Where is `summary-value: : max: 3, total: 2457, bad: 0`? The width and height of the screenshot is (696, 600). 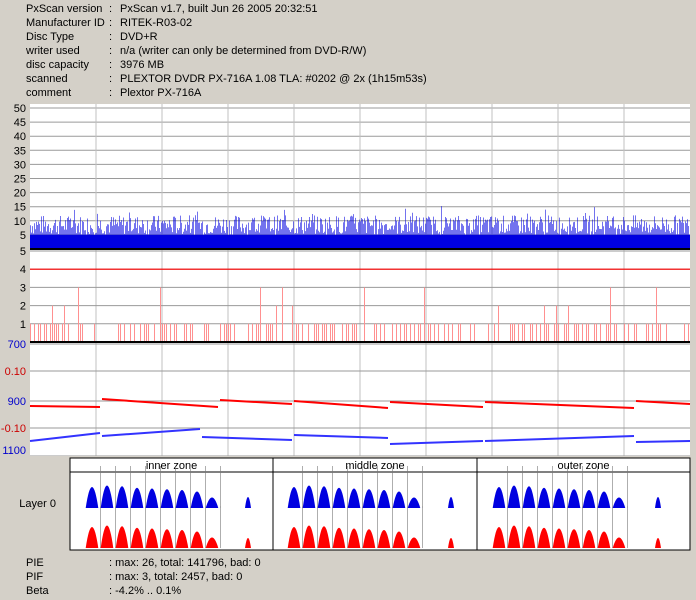 summary-value: : max: 3, total: 2457, bad: 0 is located at coordinates (176, 577).